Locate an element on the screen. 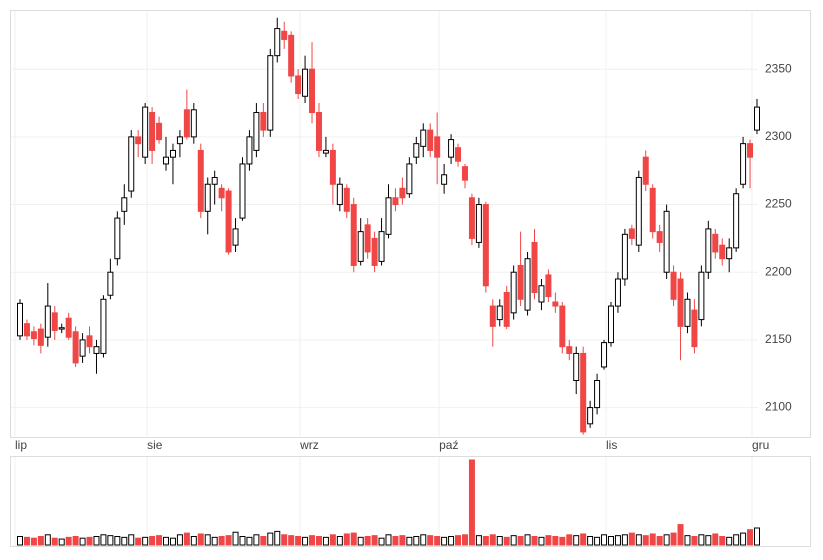 Image resolution: width=823 pixels, height=560 pixels. y-tick-label: 2100 is located at coordinates (778, 407).